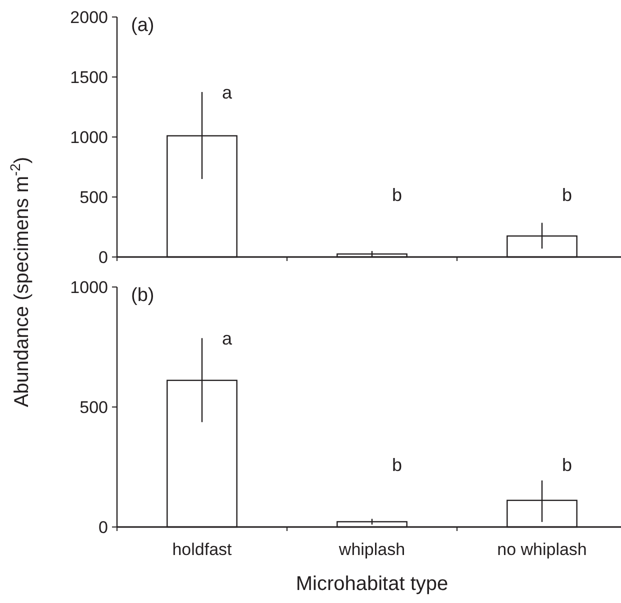  What do you see at coordinates (372, 584) in the screenshot?
I see `x-axis-title: Microhabitat type` at bounding box center [372, 584].